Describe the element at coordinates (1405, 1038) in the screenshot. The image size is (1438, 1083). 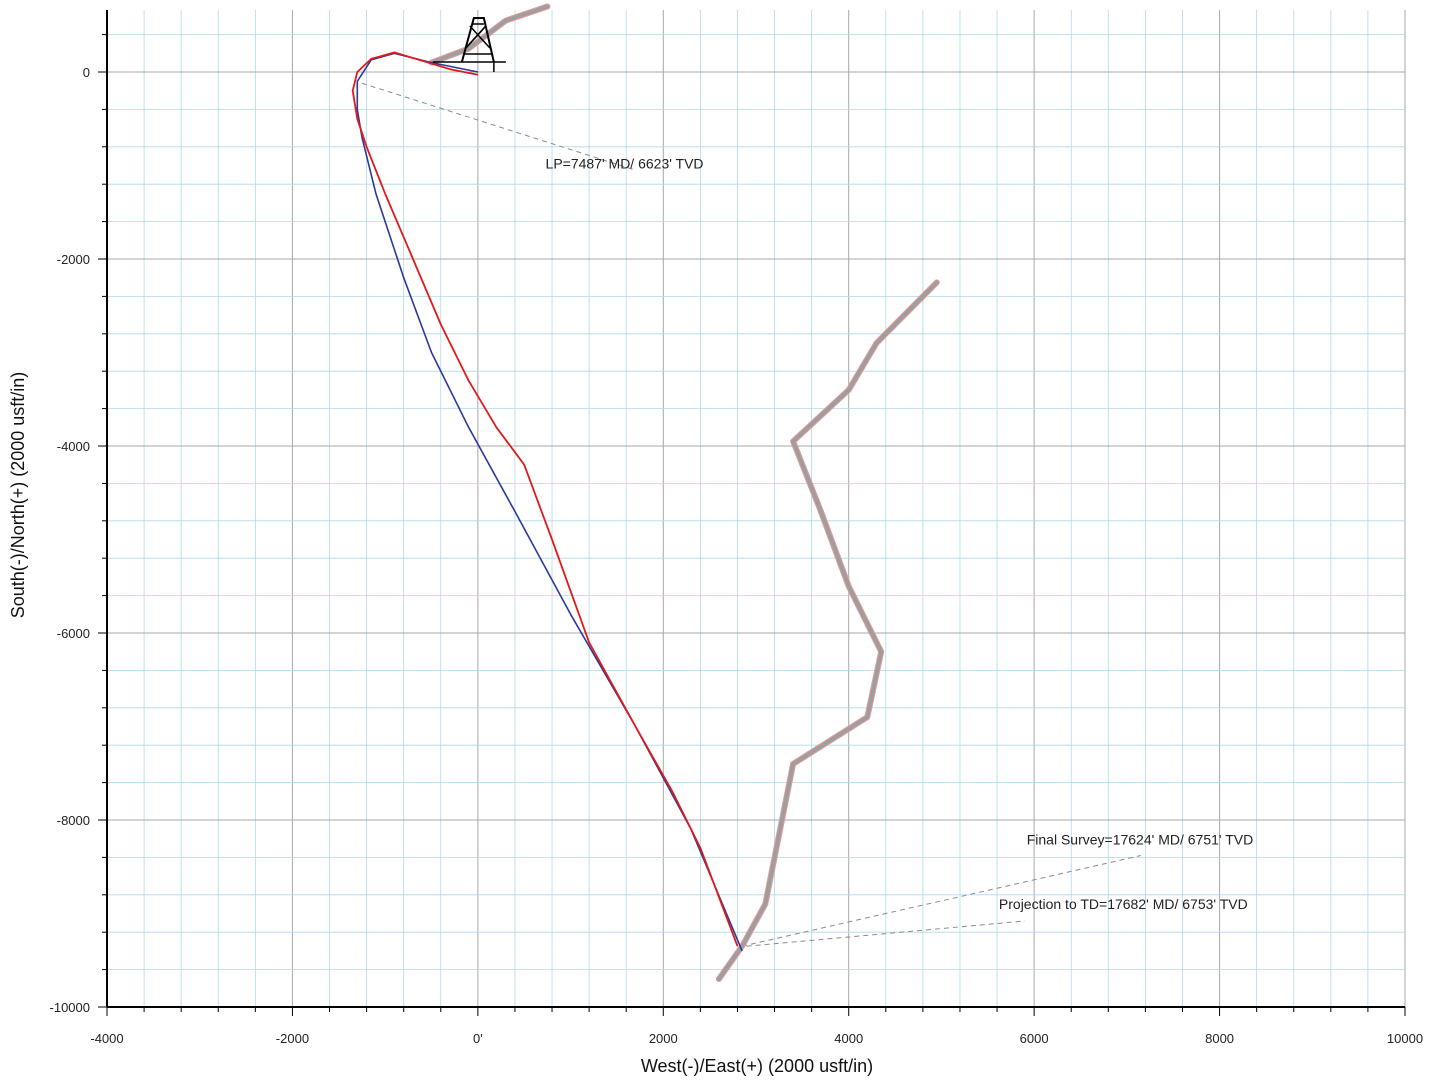
I see `x-tick-label: 10000` at that location.